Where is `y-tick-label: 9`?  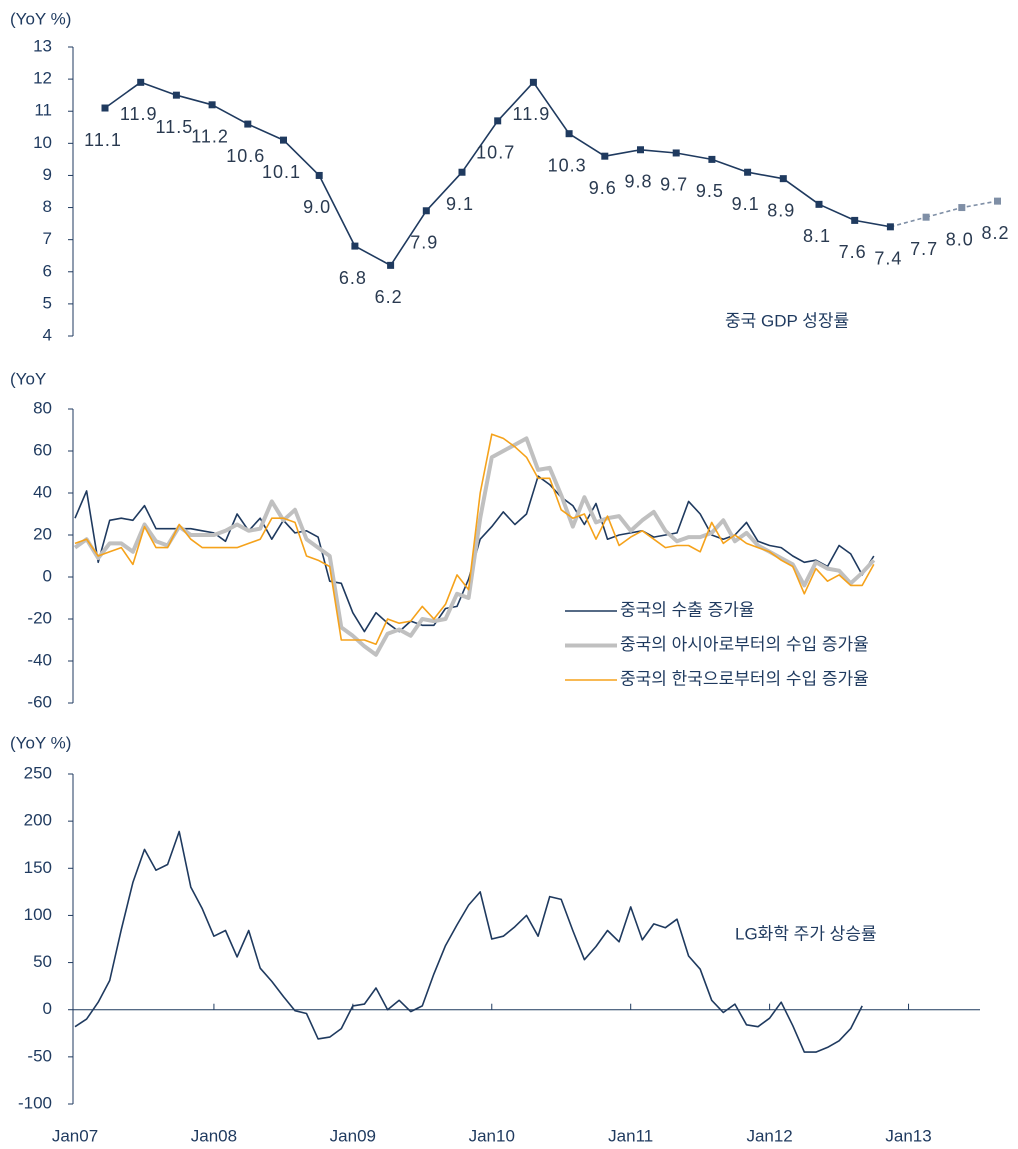
y-tick-label: 9 is located at coordinates (47, 174).